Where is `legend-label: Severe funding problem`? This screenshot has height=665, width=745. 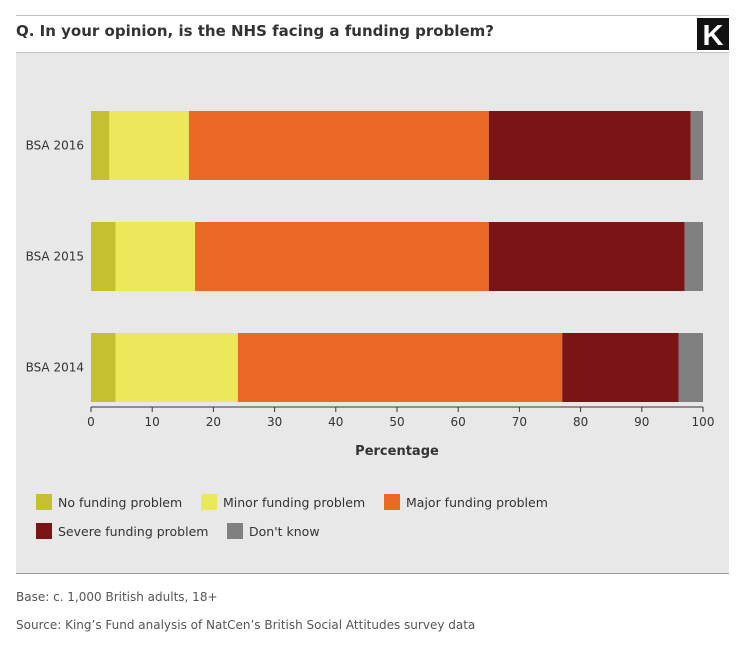
legend-label: Severe funding problem is located at coordinates (133, 531).